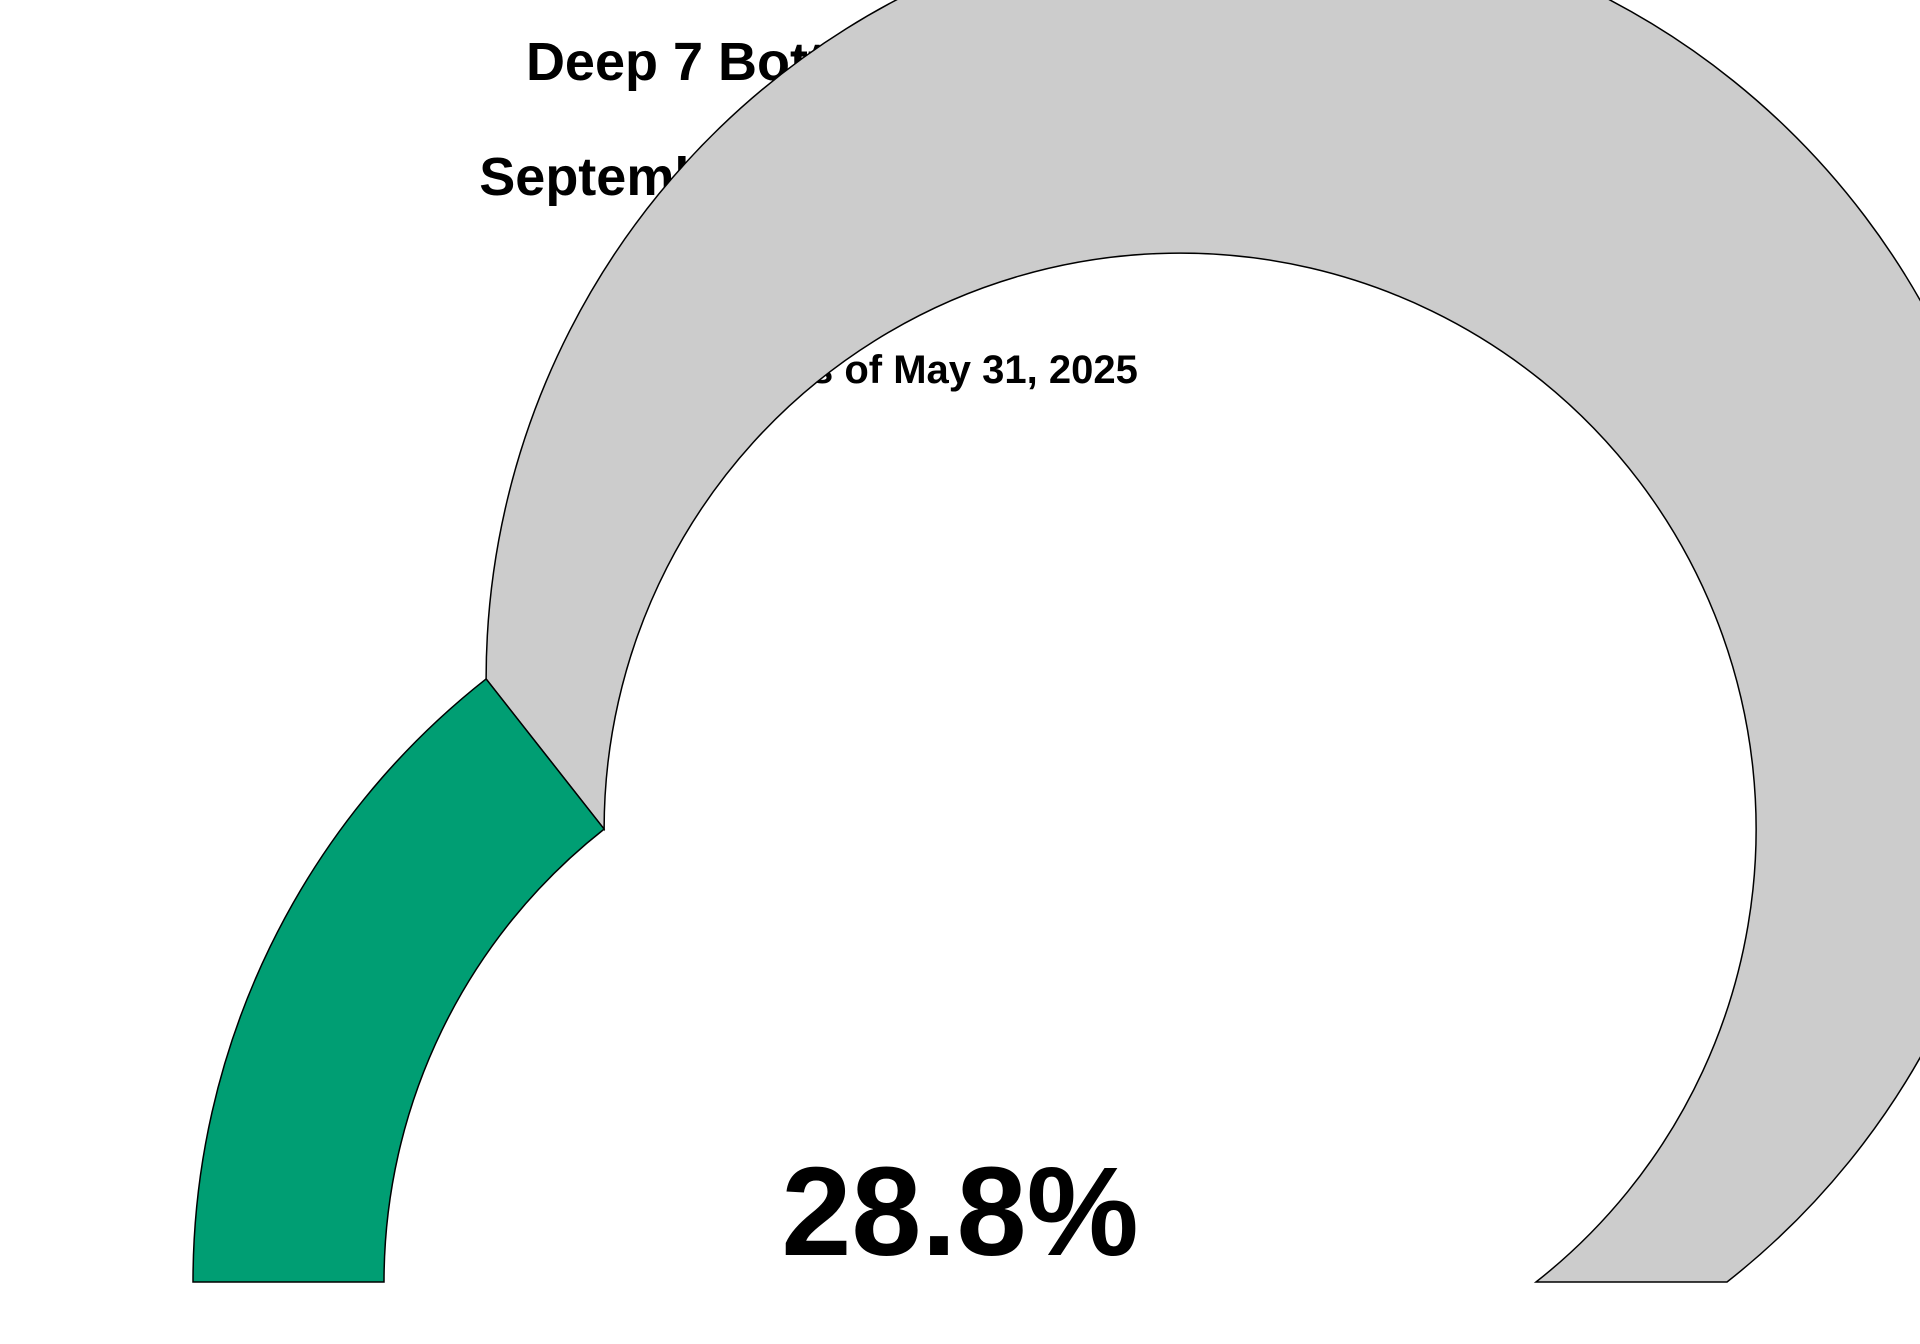 The width and height of the screenshot is (1920, 1344). What do you see at coordinates (959, 1211) in the screenshot?
I see `gauge-value-label: 28.8%` at bounding box center [959, 1211].